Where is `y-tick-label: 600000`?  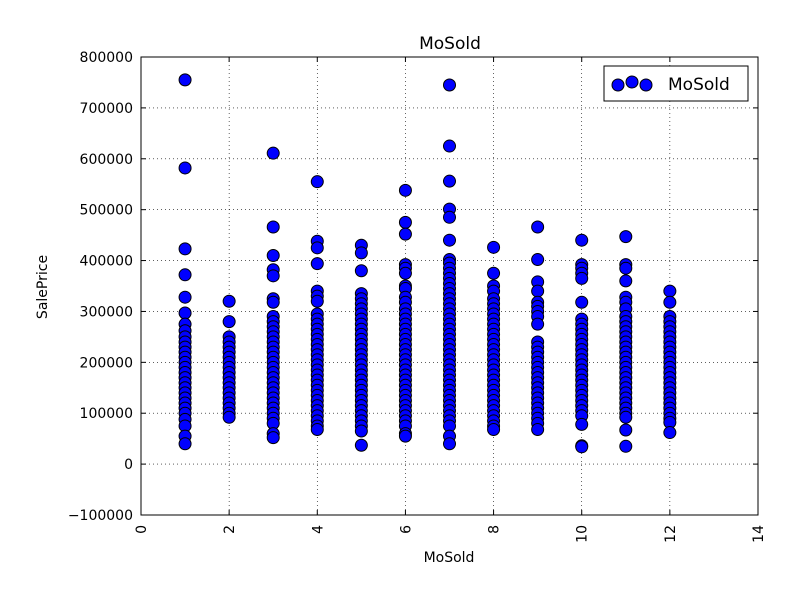 y-tick-label: 600000 is located at coordinates (106, 160).